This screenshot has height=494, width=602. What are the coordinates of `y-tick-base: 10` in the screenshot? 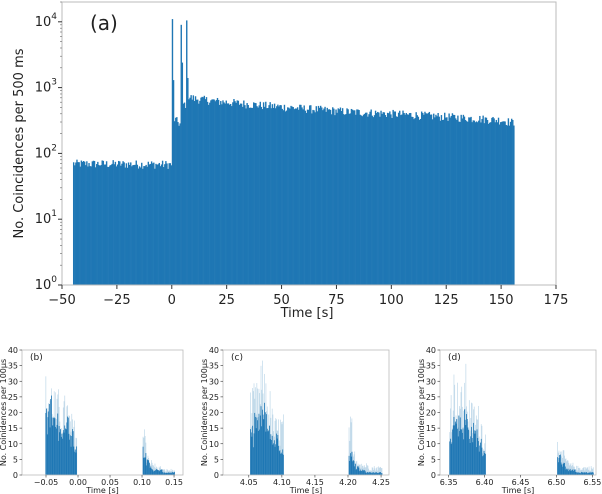 It's located at (43, 219).